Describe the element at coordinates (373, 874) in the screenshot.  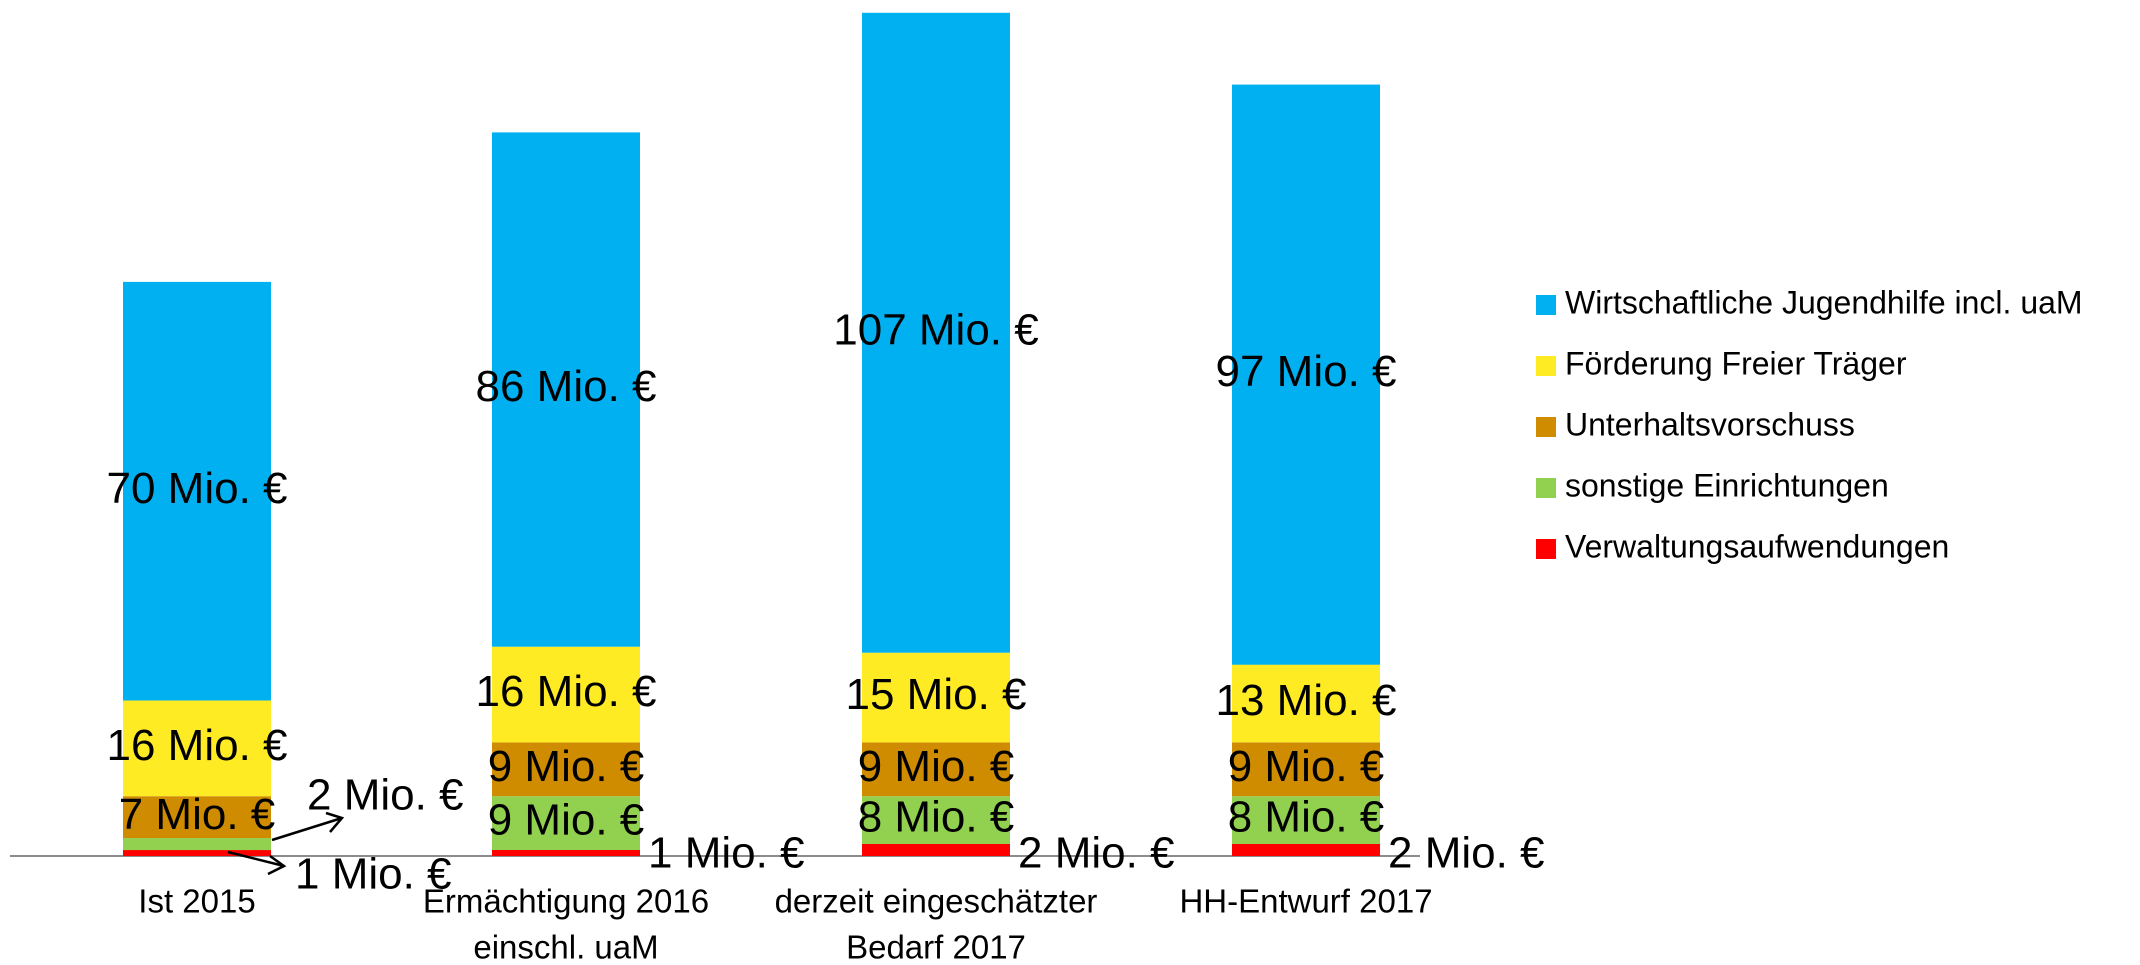
I see `data-label-verwaltungsaufwendungen-1: 1 Mio. €` at that location.